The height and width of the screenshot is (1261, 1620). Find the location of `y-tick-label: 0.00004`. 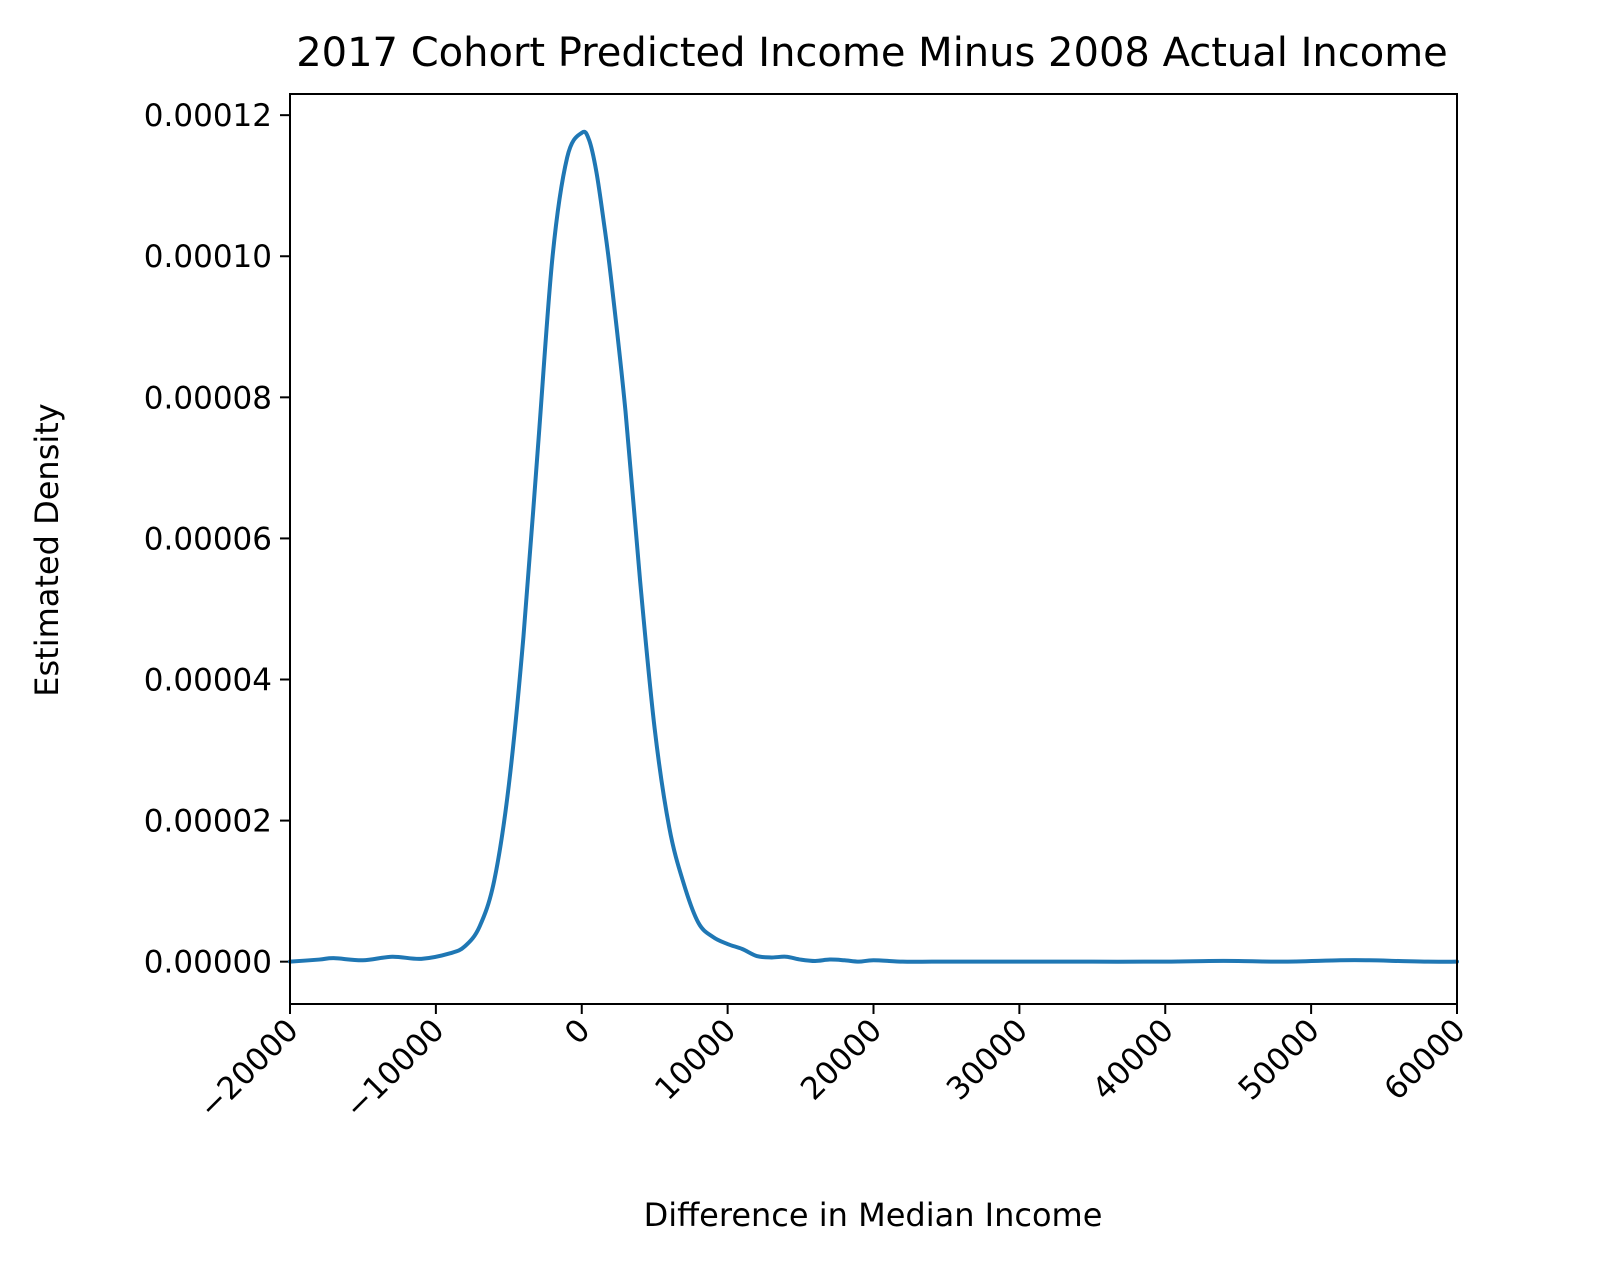

y-tick-label: 0.00004 is located at coordinates (208, 681).